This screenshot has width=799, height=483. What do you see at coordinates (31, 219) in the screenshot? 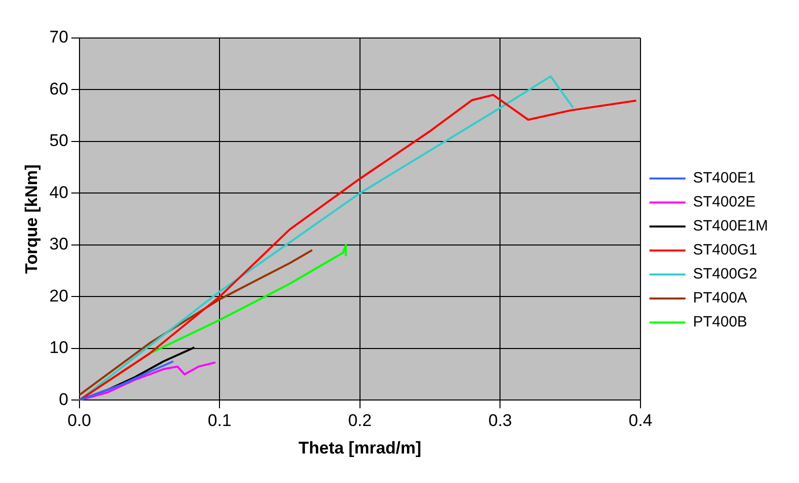
I see `y-axis-title: Torque [kNm]` at bounding box center [31, 219].